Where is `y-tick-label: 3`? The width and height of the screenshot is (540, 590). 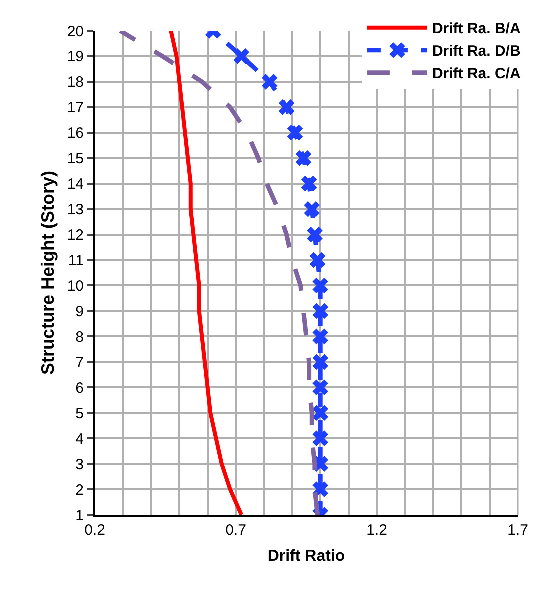 y-tick-label: 3 is located at coordinates (80, 465).